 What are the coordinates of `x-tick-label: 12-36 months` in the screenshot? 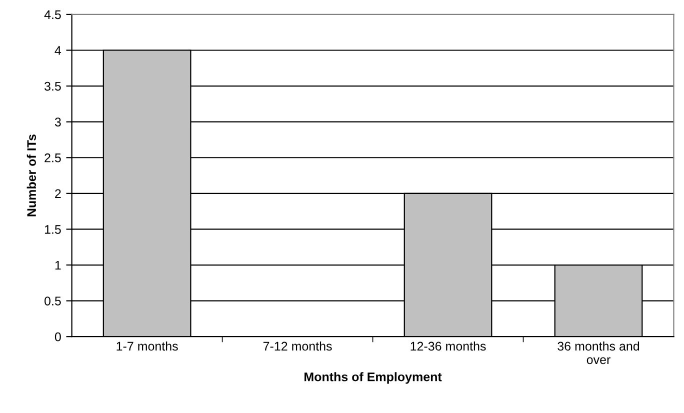 It's located at (448, 346).